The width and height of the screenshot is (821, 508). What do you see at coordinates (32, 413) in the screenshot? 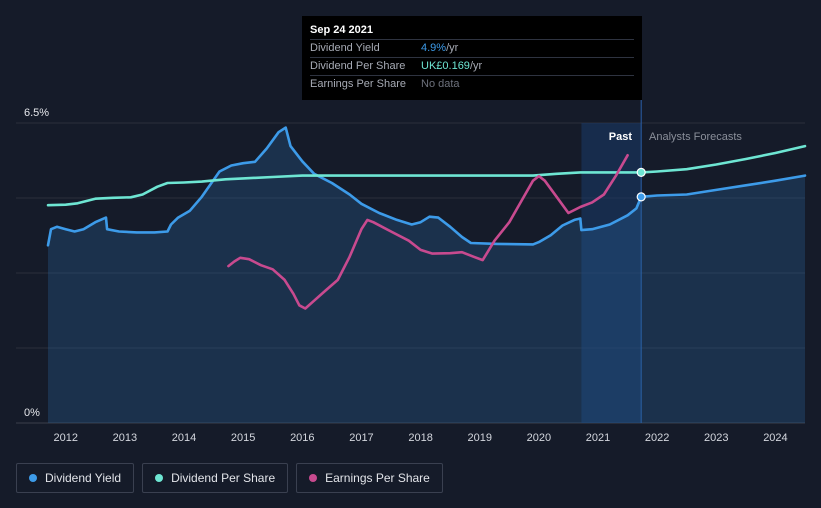
I see `y-axis-bottom-label: 0%` at bounding box center [32, 413].